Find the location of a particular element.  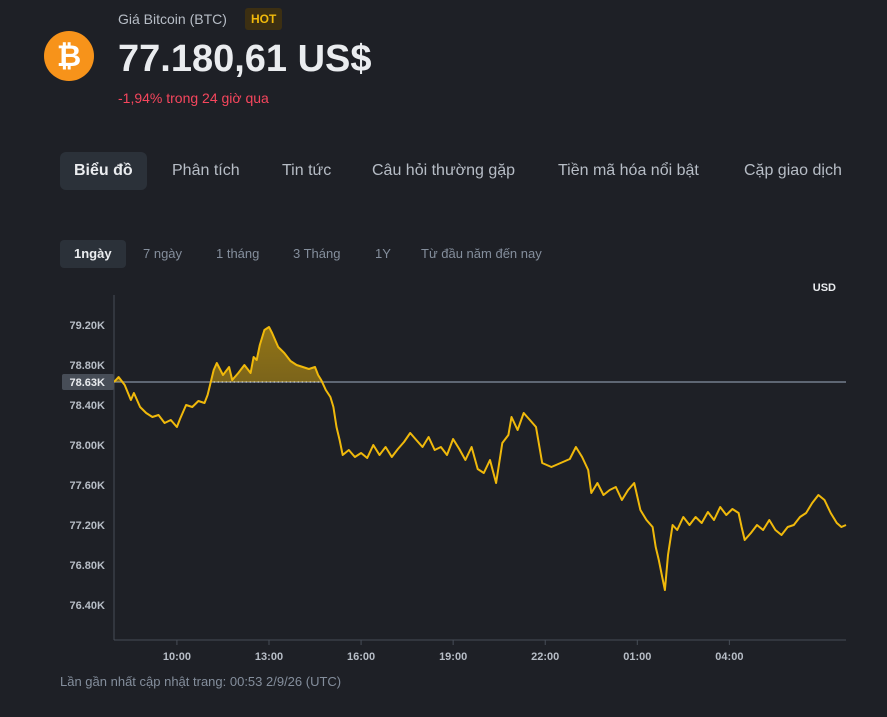

range-7d: 7 ngày is located at coordinates (163, 253).